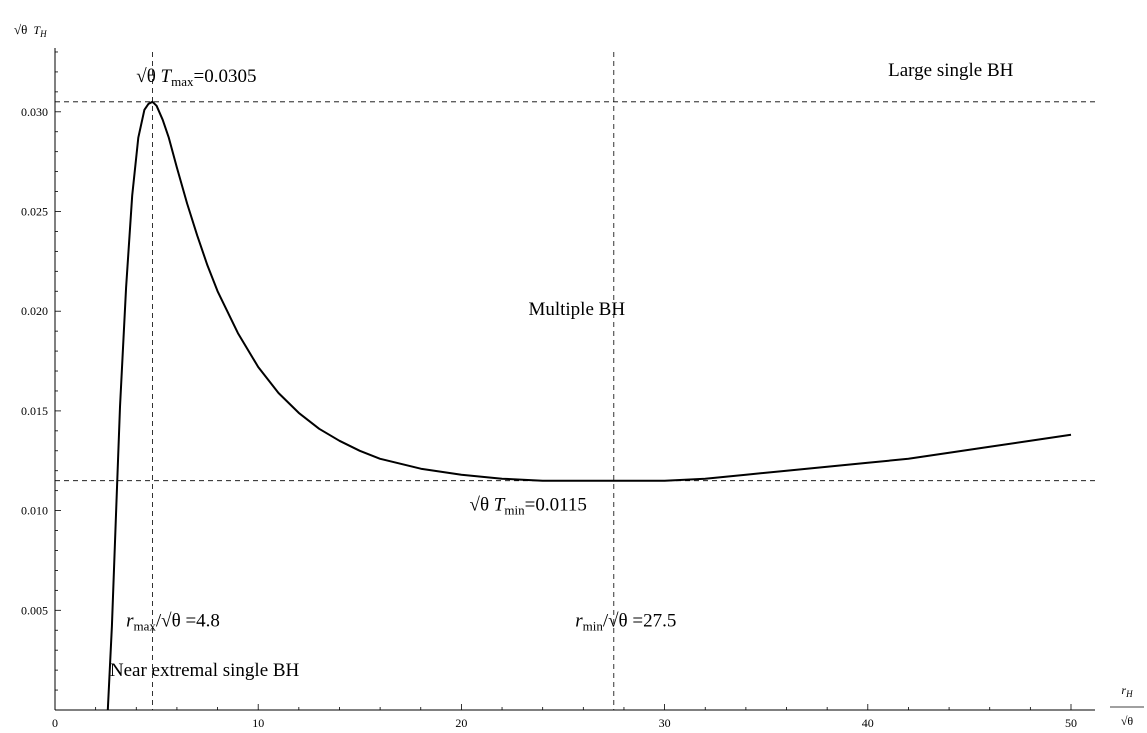  Describe the element at coordinates (34, 511) in the screenshot. I see `y-tick-label: 0.010` at that location.